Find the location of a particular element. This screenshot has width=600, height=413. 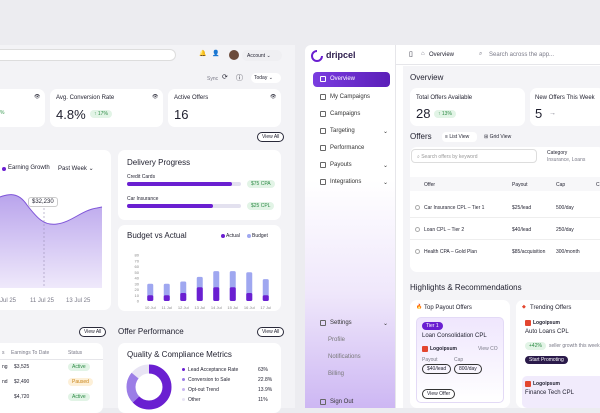

logo-text: dripcel is located at coordinates (341, 55).